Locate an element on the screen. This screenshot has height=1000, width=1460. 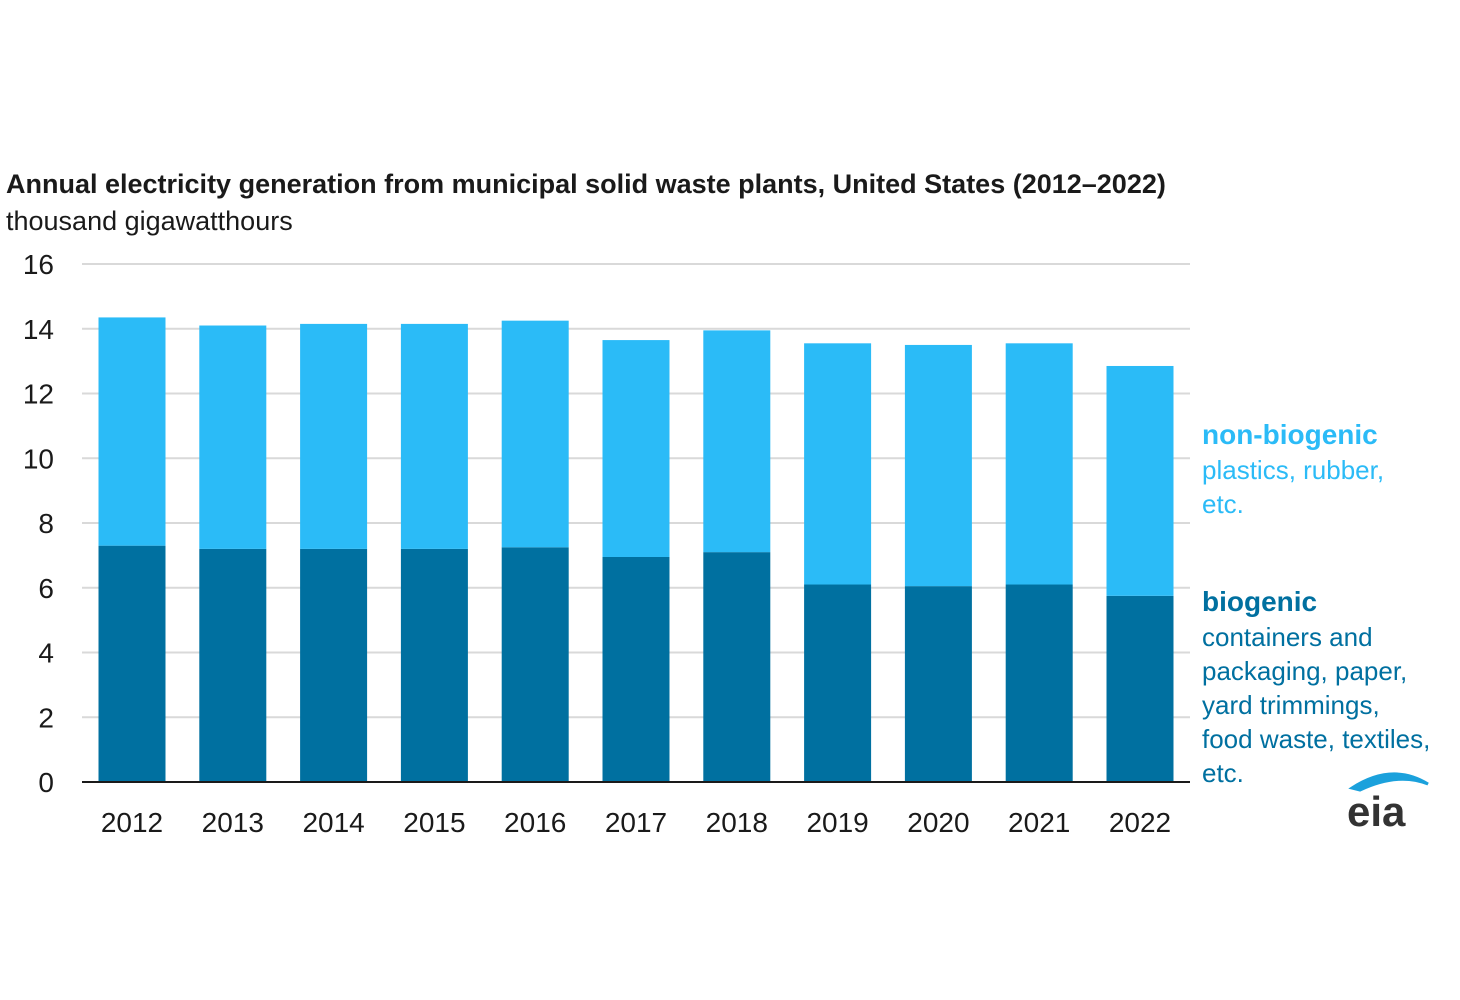
y-axis-ticks: 0 2 4 6 8 10 12 14 16 is located at coordinates (38, 523).